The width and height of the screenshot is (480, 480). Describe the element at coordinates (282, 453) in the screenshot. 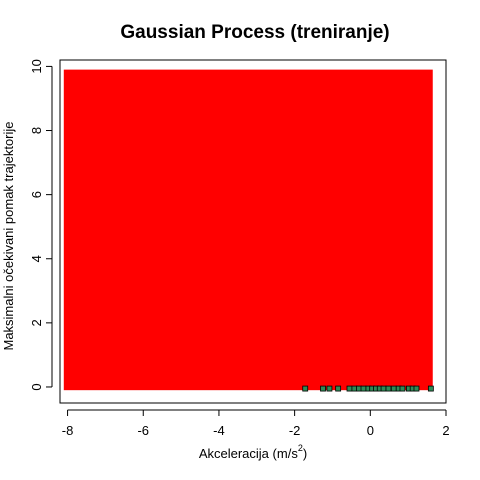

I see `x-axis-label-unit-base: m` at that location.